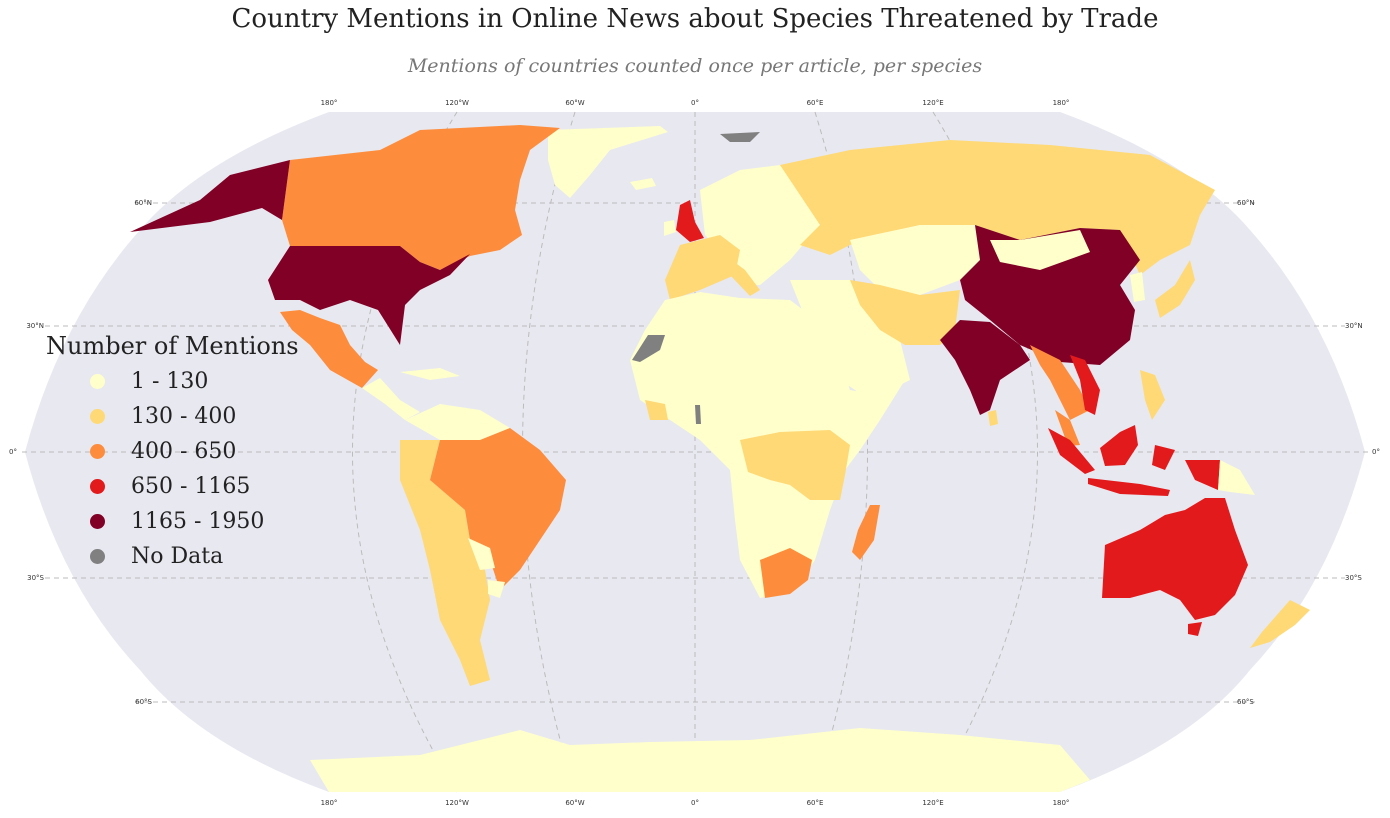 Image resolution: width=1390 pixels, height=818 pixels. I want to click on indonesia-java, so click(1129, 487).